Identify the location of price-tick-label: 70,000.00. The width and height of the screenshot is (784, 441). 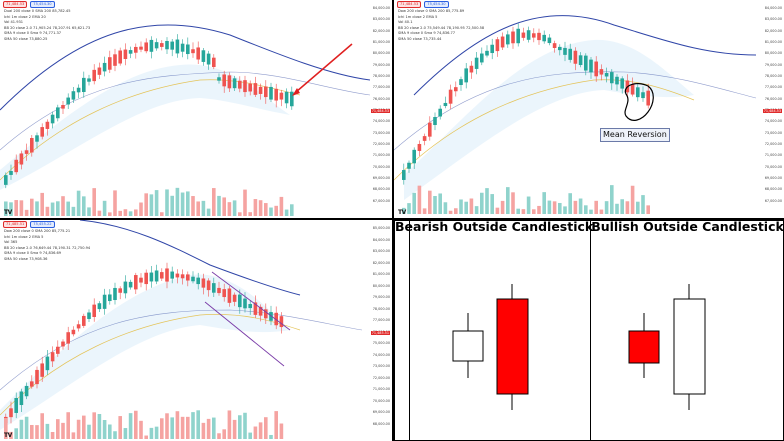
(773, 166).